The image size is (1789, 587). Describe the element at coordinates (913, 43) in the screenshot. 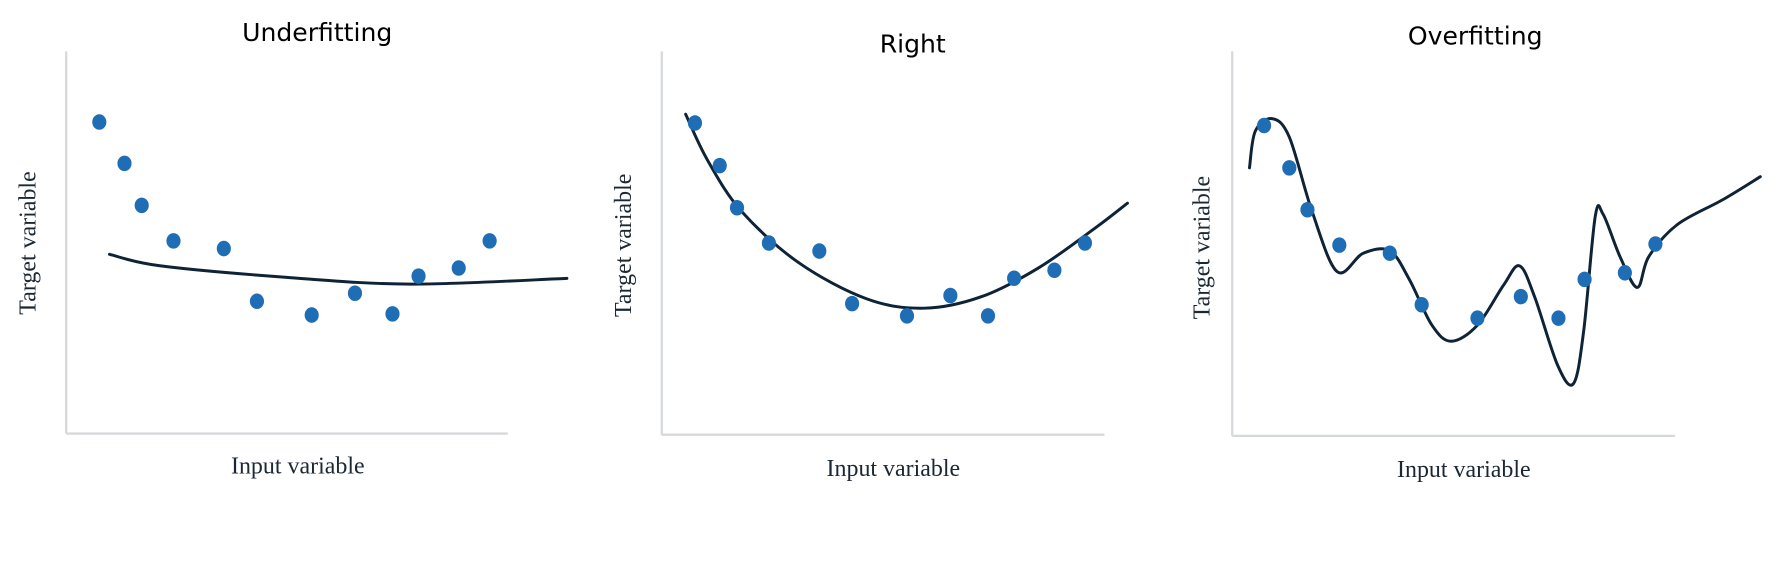

I see `chart-title: Right` at that location.